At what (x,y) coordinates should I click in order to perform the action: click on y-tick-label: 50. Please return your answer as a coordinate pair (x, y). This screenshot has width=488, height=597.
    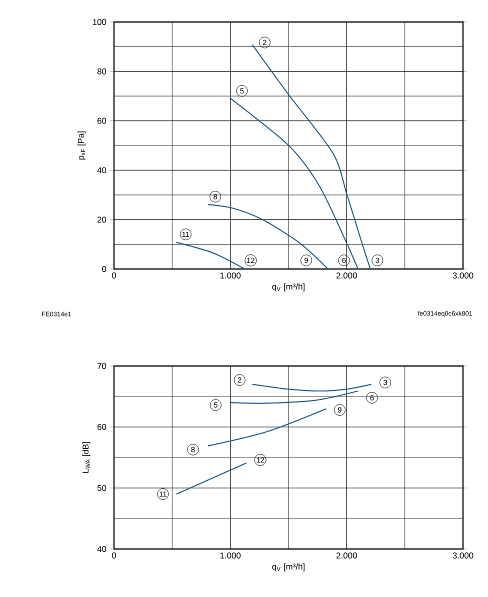
    Looking at the image, I should click on (101, 488).